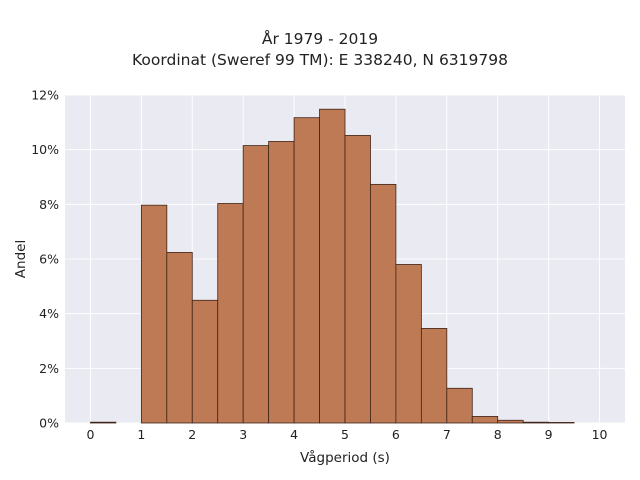 The width and height of the screenshot is (640, 480). Describe the element at coordinates (49, 204) in the screenshot. I see `y-tick-label: 8%` at that location.